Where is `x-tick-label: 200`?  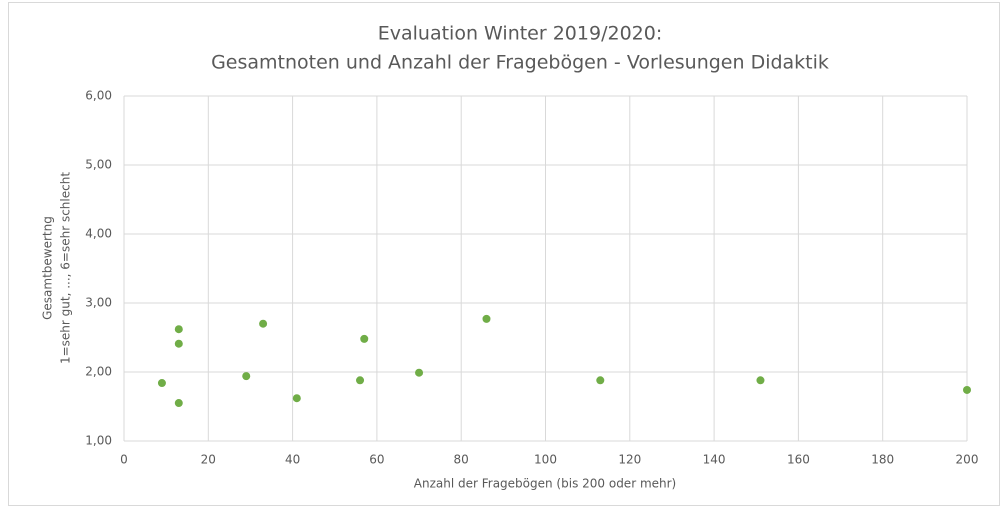 x-tick-label: 200 is located at coordinates (967, 460).